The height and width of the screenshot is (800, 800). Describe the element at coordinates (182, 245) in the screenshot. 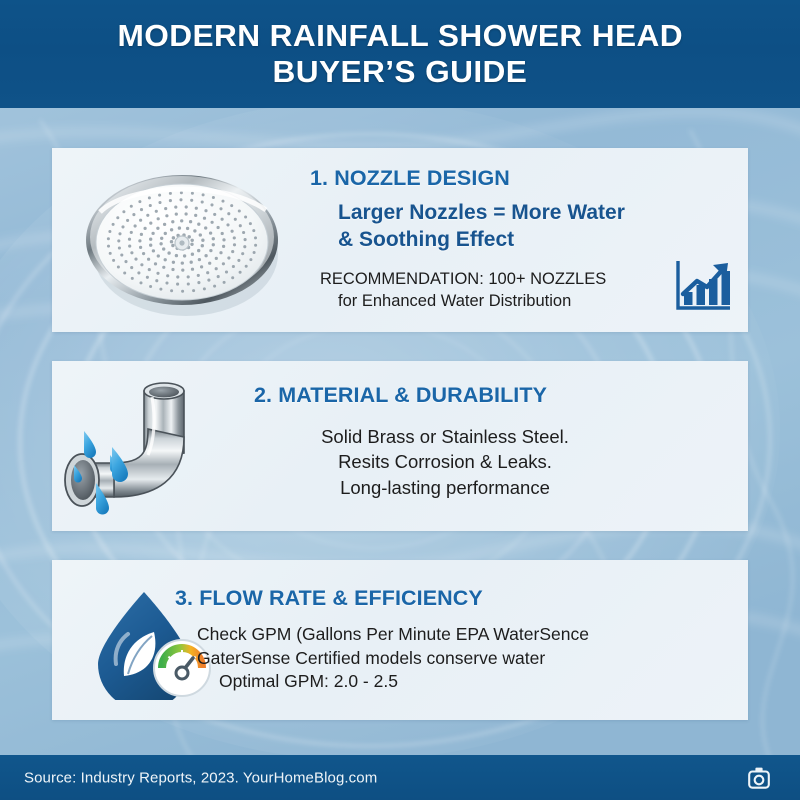

I see `rainfall-shower-head-illustration` at that location.